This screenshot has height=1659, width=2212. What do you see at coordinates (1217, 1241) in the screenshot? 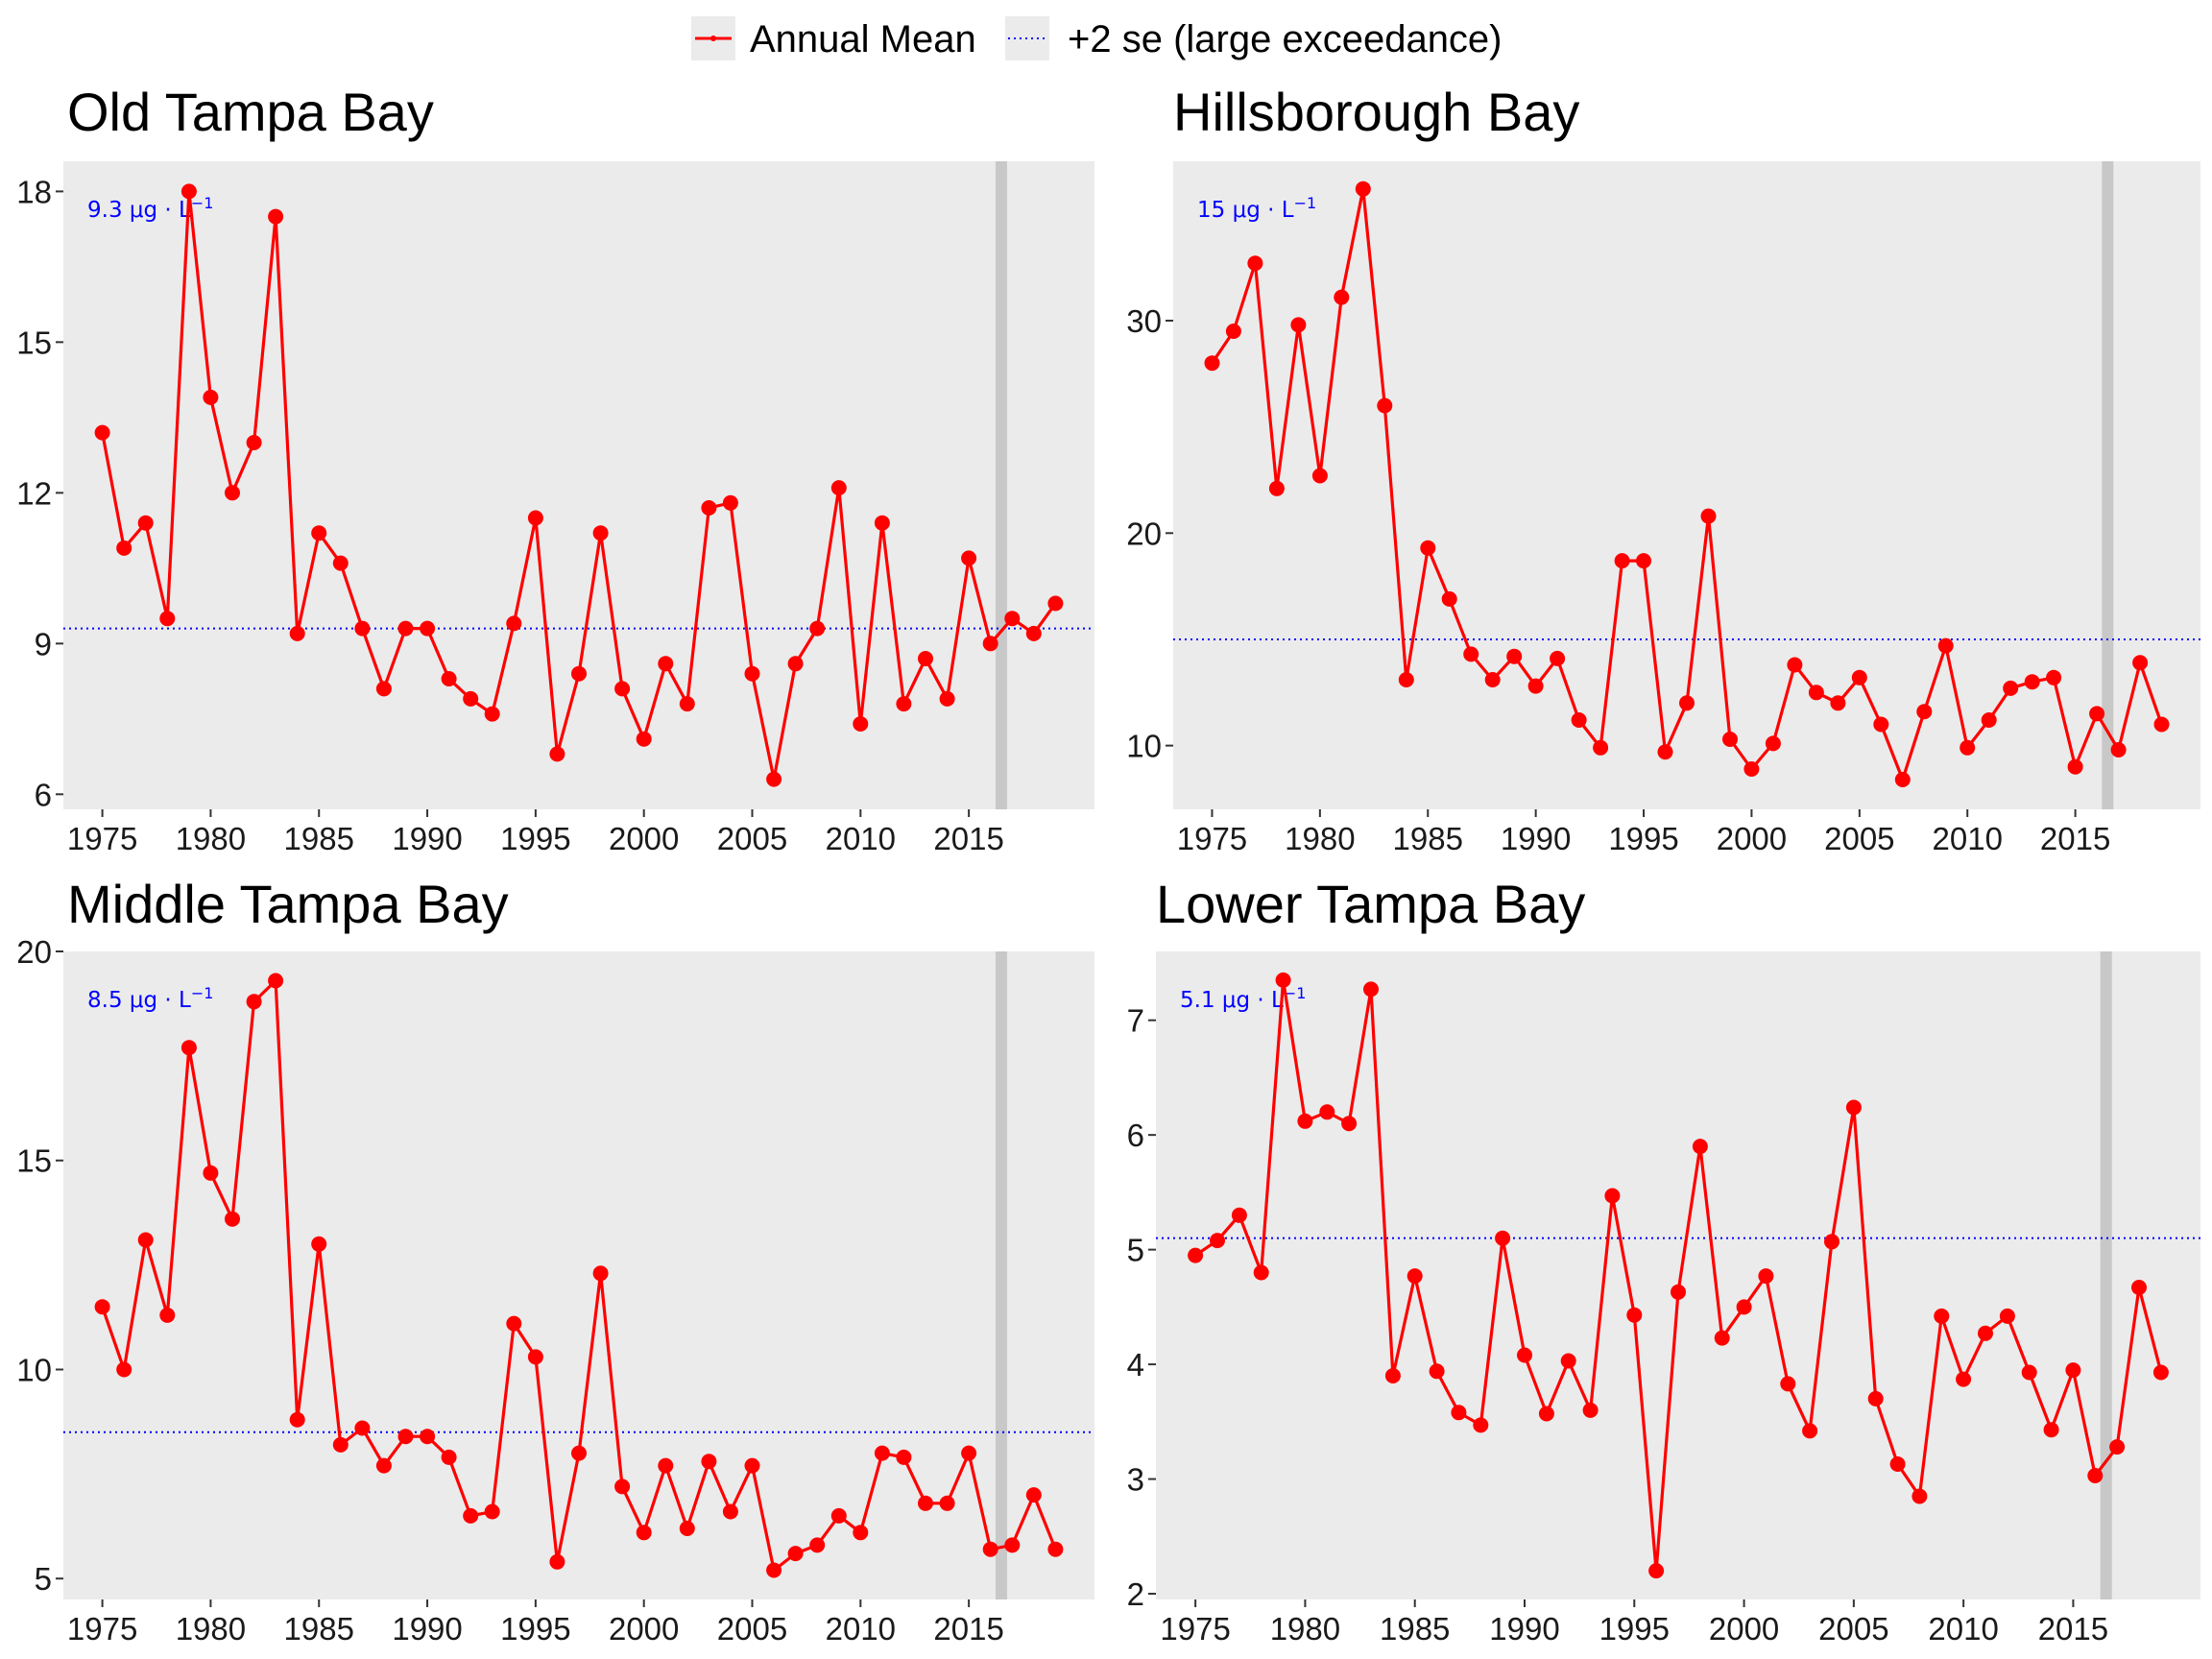
I see `data-point-1976` at bounding box center [1217, 1241].